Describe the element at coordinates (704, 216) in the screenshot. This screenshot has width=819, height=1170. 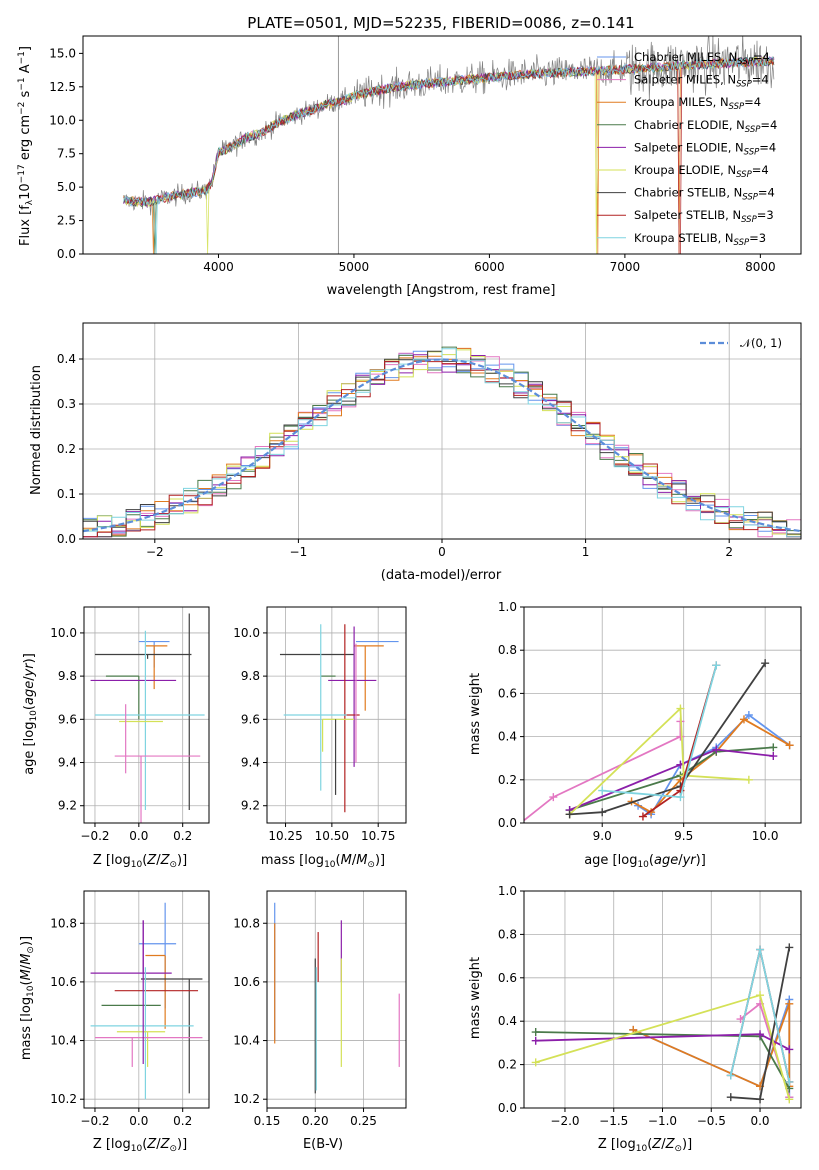
I see `legend-label: Salpeter STELIB, NSSP=3` at that location.